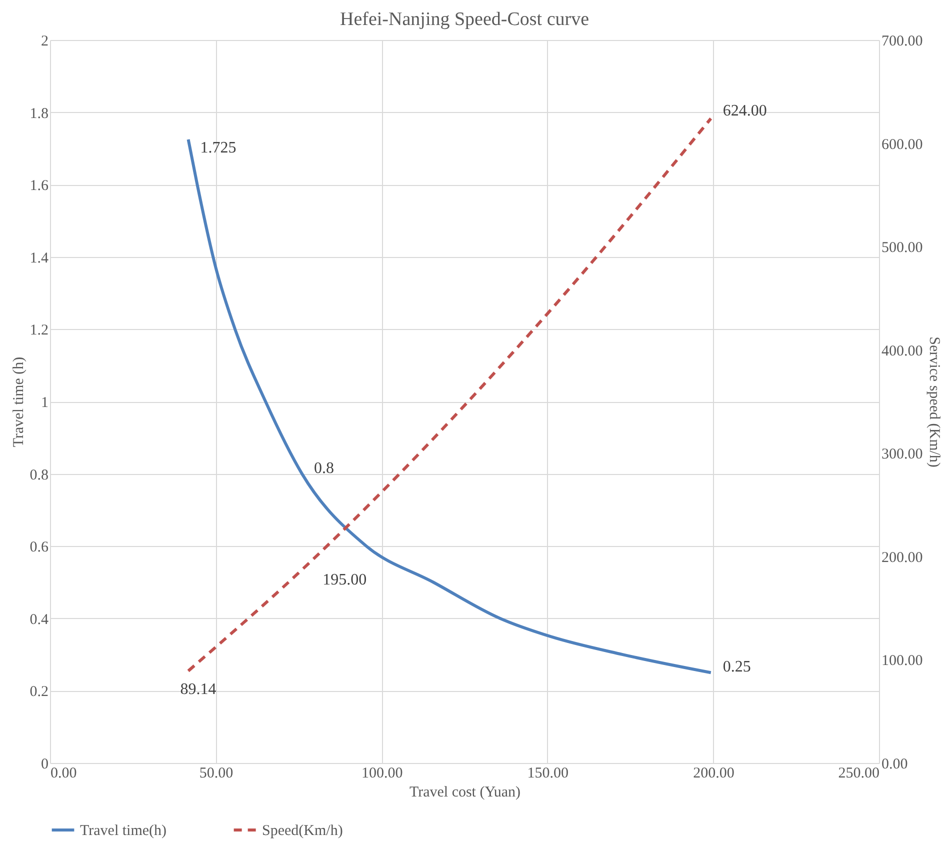 The image size is (952, 848). Describe the element at coordinates (465, 792) in the screenshot. I see `x-axis-title: Travel cost (Yuan)` at that location.